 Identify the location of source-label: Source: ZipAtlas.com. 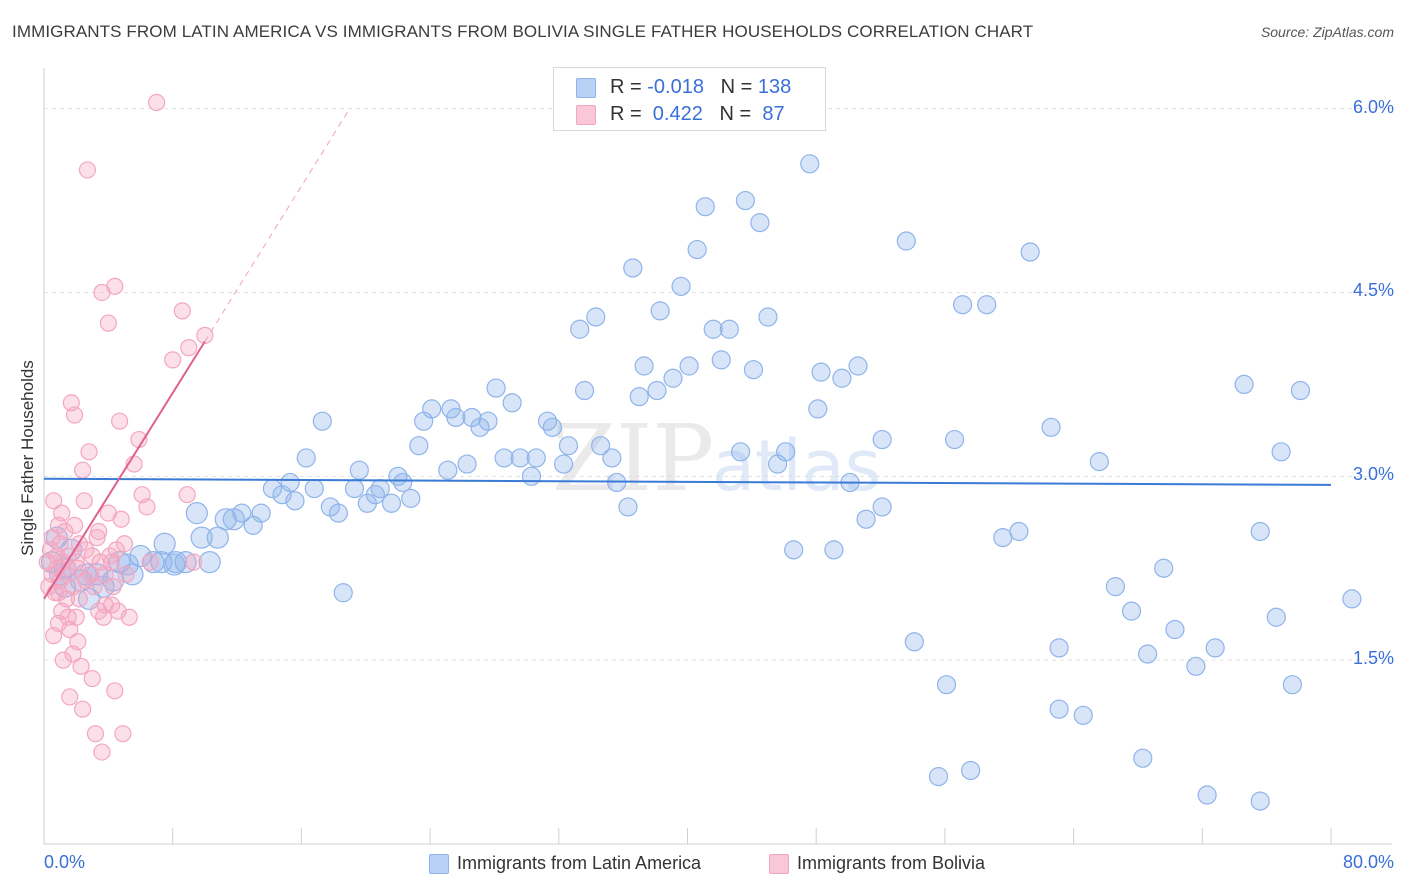
(1327, 32).